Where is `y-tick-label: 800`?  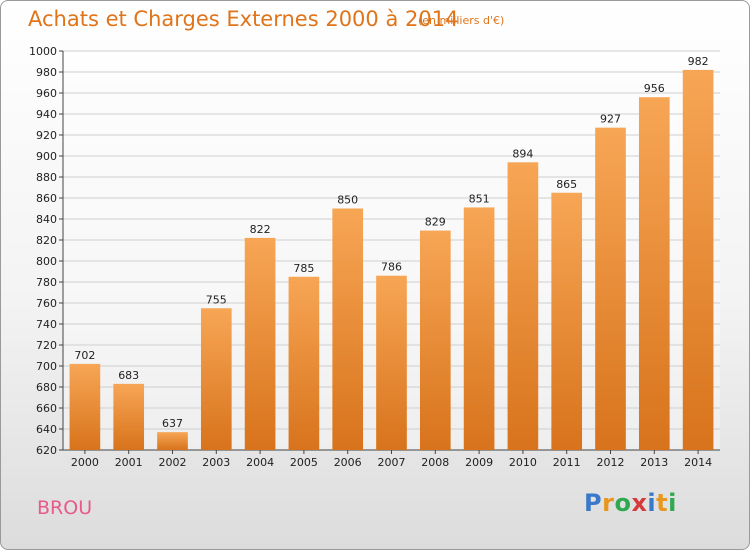 y-tick-label: 800 is located at coordinates (46, 261).